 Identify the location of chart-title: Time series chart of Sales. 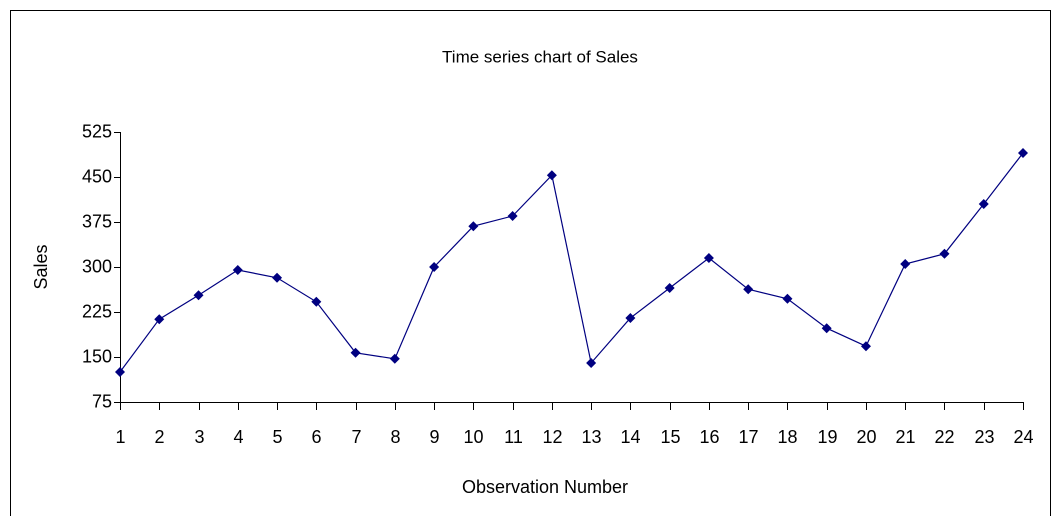
(540, 56).